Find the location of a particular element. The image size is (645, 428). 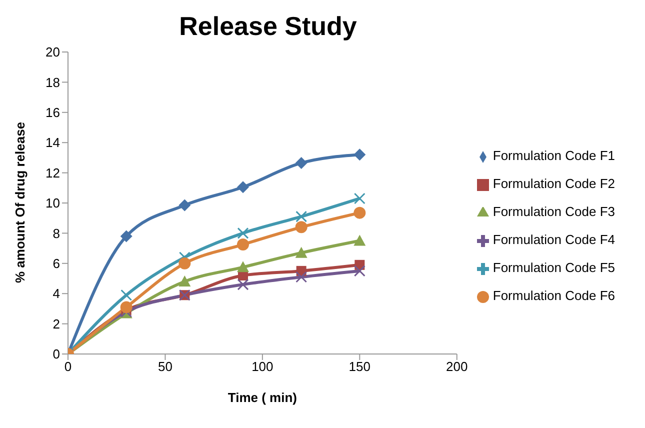

legend-label: Formulation Code F2 is located at coordinates (553, 183).